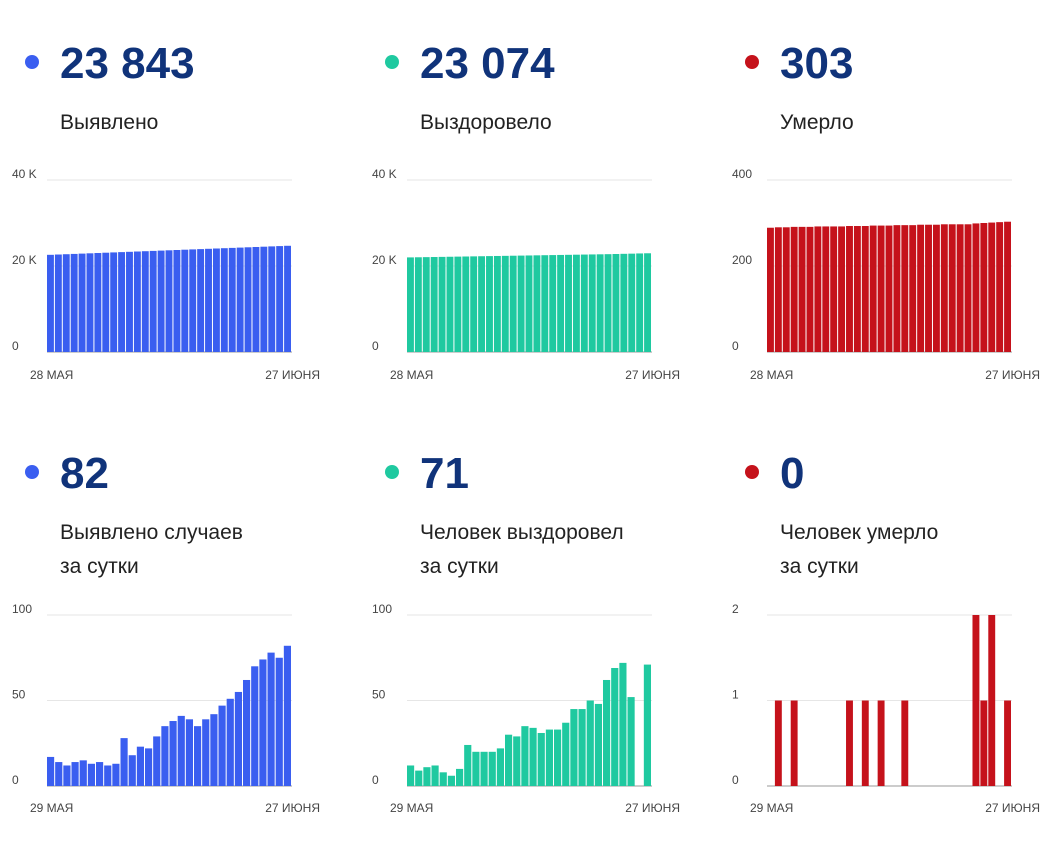 The height and width of the screenshot is (841, 1050). What do you see at coordinates (526, 708) in the screenshot?
I see `daily-recovered-chart: 0 50 100 29 МАЯ 27 ИЮНЯ` at bounding box center [526, 708].